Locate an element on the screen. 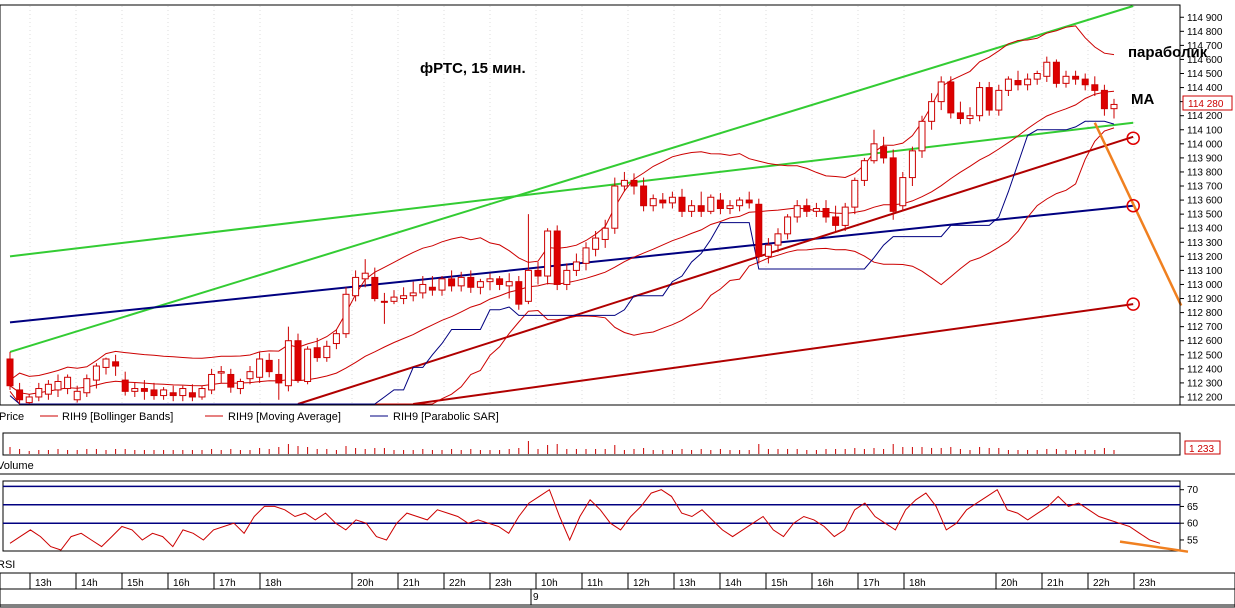 The image size is (1235, 608). price-tick-label: 114 500 is located at coordinates (1205, 74).